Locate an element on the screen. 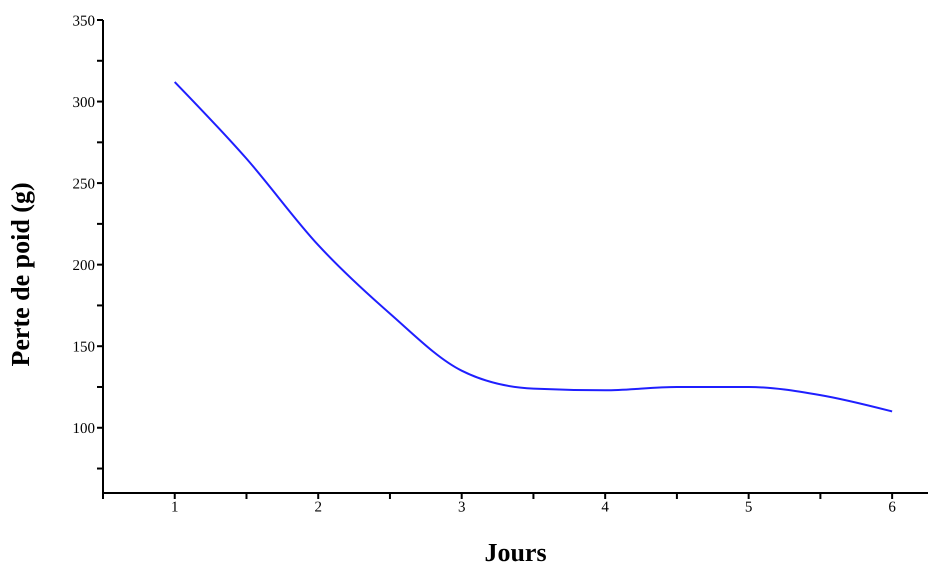 This screenshot has width=943, height=584. y-tick-label: 300 is located at coordinates (83, 102).